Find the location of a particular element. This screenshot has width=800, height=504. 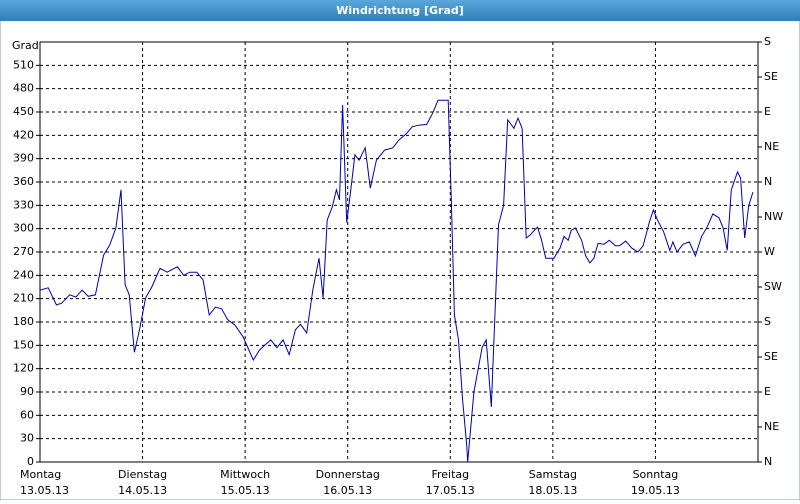

y-tick-label: 510 is located at coordinates (23, 64).